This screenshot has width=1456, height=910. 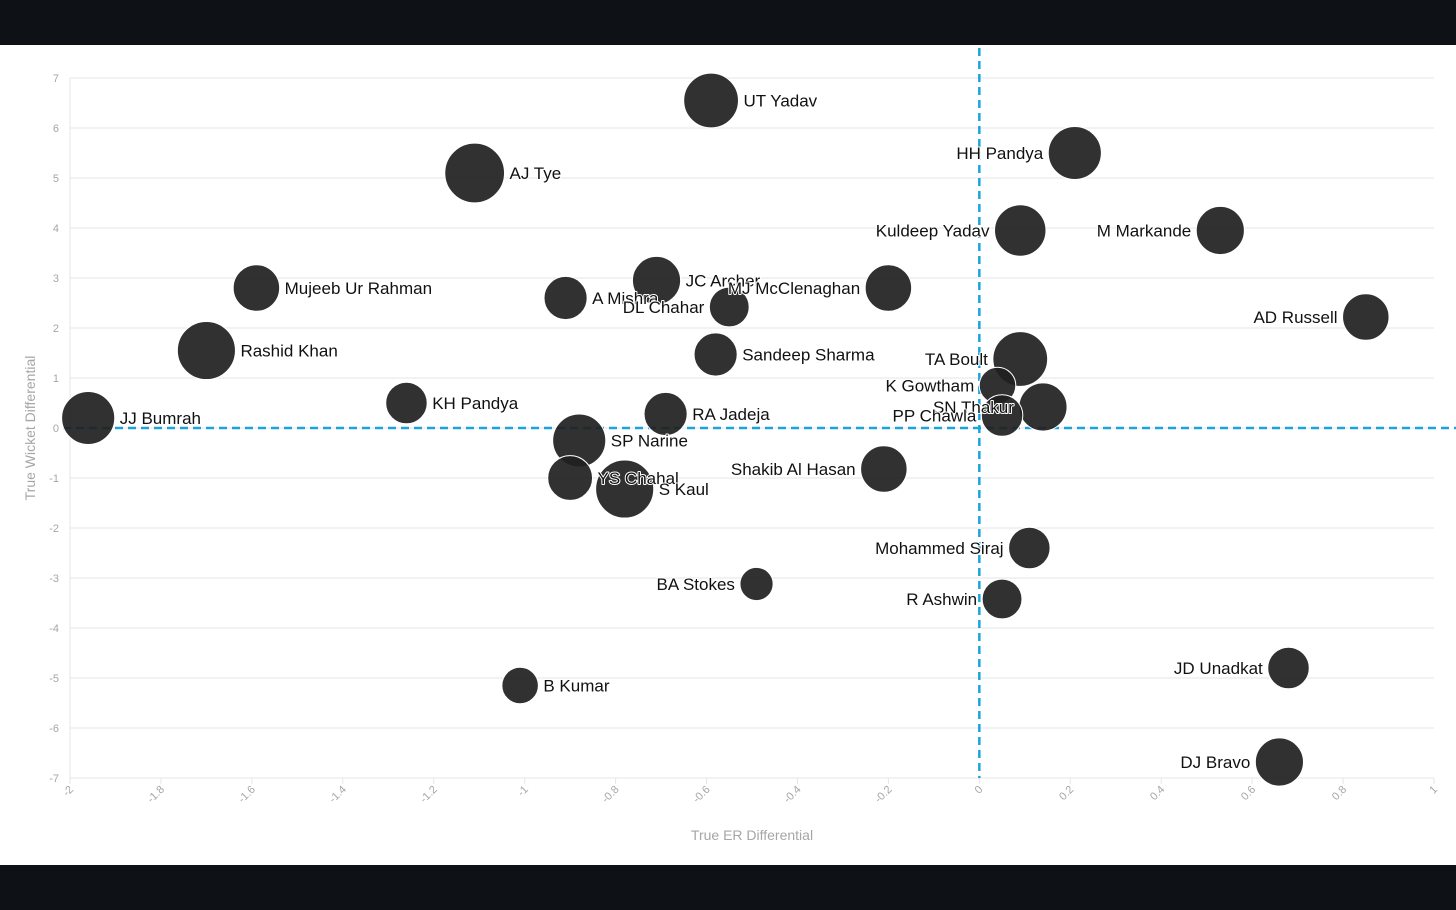 What do you see at coordinates (999, 153) in the screenshot?
I see `point-label: HH Pandya` at bounding box center [999, 153].